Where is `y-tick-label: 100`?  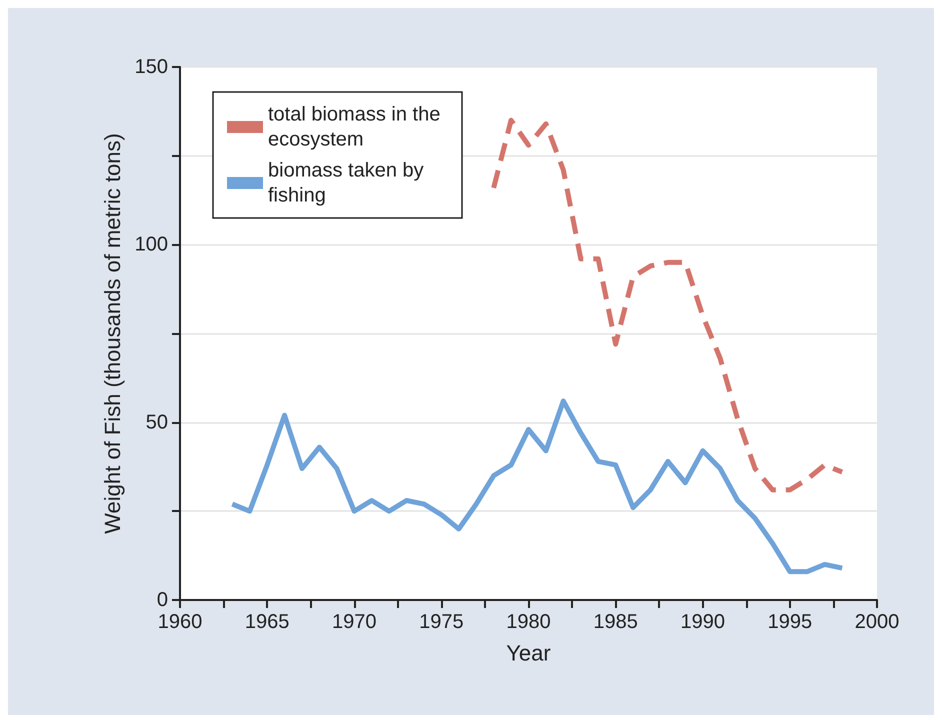
y-tick-label: 100 is located at coordinates (151, 245).